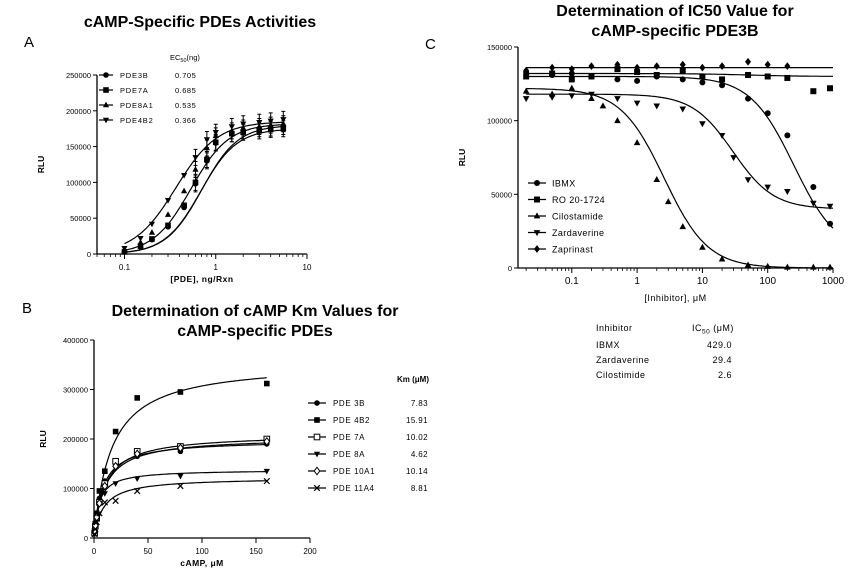  I want to click on panel-label: B, so click(27, 308).